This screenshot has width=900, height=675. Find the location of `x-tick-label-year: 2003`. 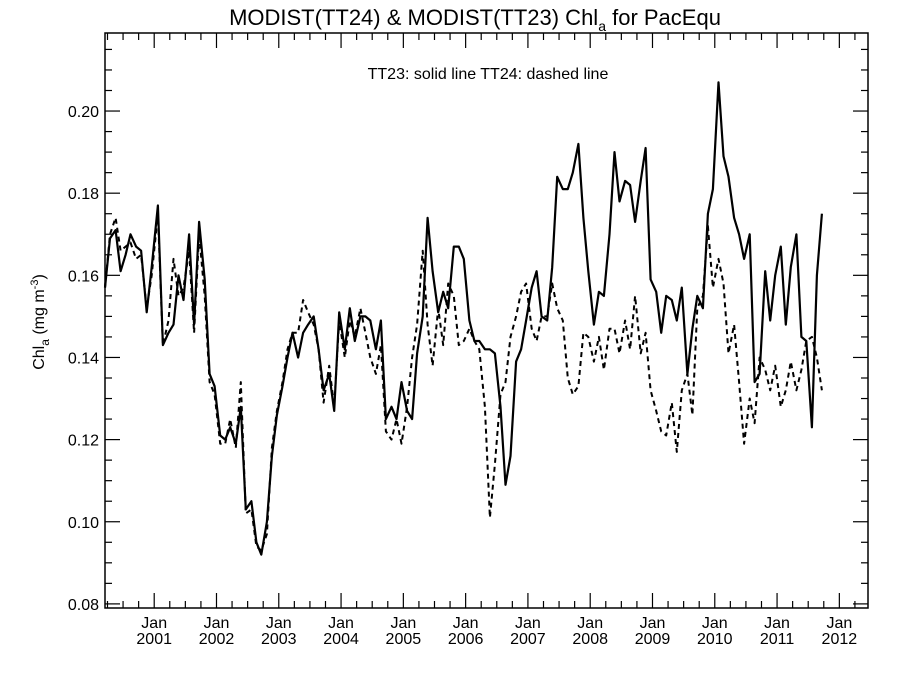

x-tick-label-year: 2003 is located at coordinates (279, 639).